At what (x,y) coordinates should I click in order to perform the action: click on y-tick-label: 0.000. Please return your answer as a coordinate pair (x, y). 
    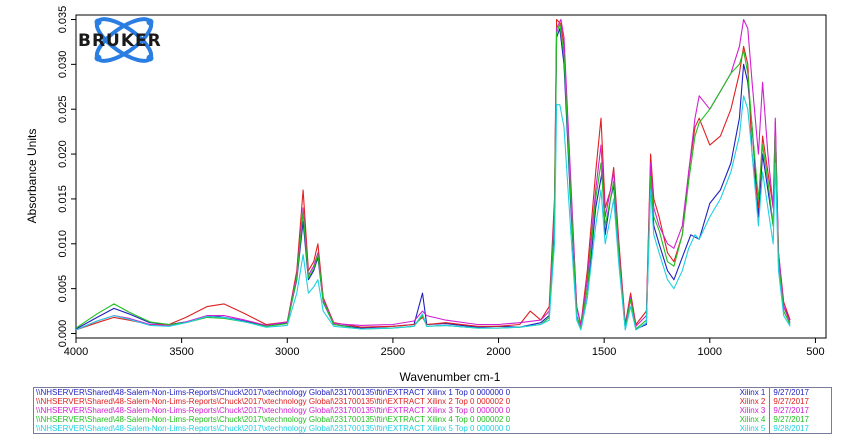
    Looking at the image, I should click on (63, 334).